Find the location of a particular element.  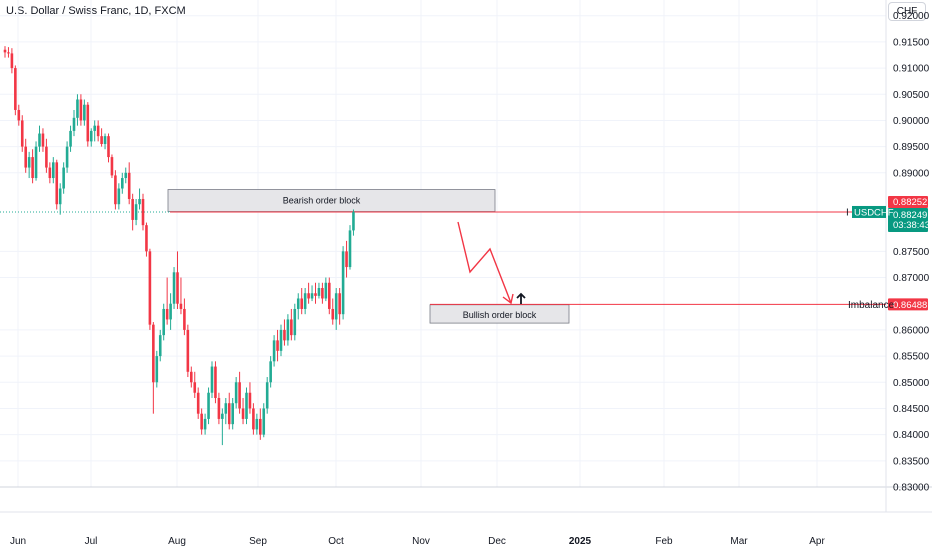

ticker-label: USDCHF is located at coordinates (874, 212).